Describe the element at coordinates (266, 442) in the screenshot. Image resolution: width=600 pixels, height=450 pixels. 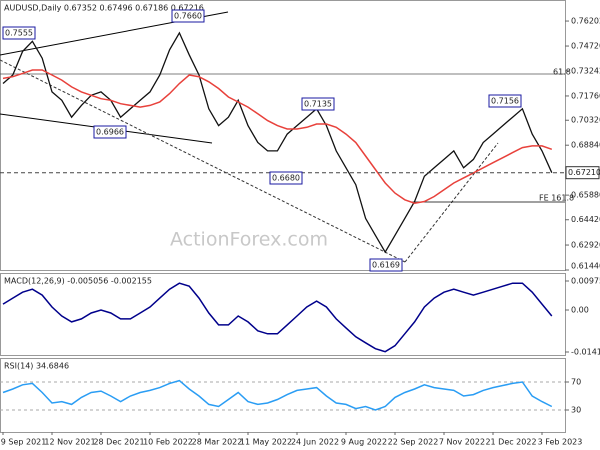
I see `x-tick-label: 11 May 2022` at that location.